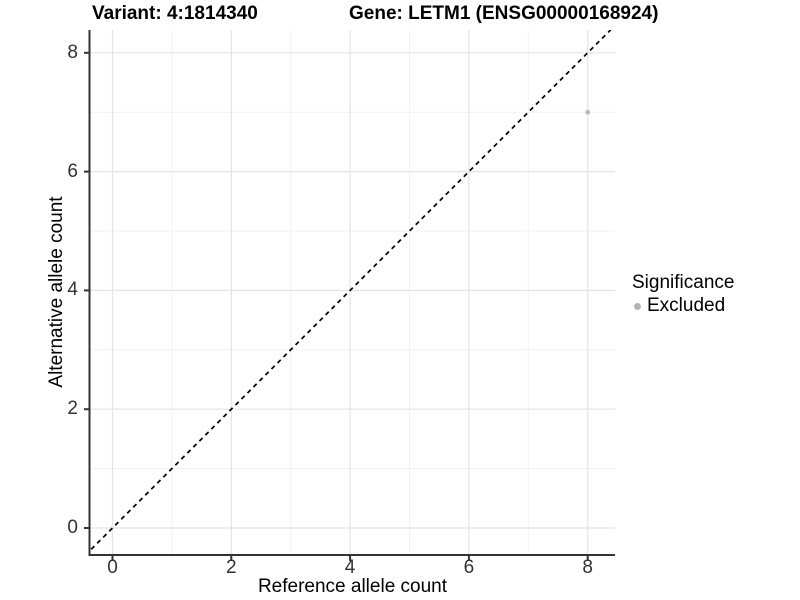 The image size is (800, 600). I want to click on legend: Significance Excluded, so click(683, 294).